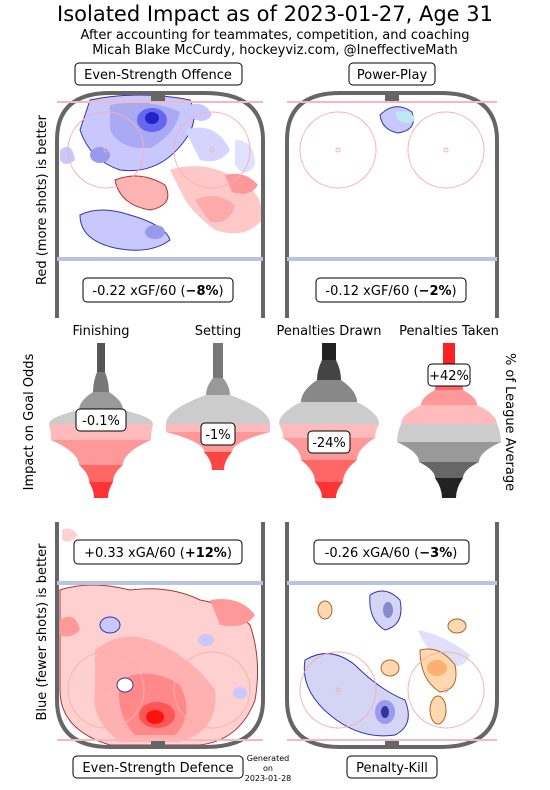 The height and width of the screenshot is (790, 550). I want to click on violin-setting: Setting -1%, so click(218, 397).